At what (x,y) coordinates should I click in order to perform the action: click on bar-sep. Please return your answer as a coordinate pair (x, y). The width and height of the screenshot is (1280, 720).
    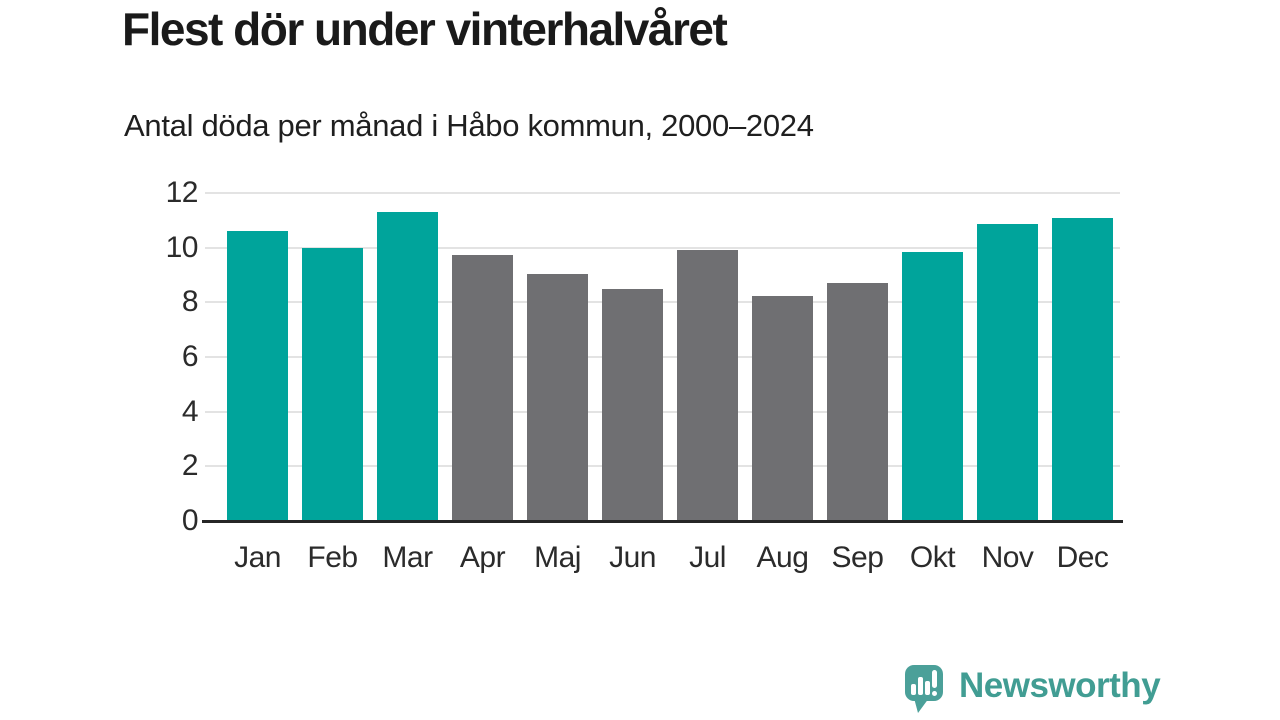
    Looking at the image, I should click on (857, 402).